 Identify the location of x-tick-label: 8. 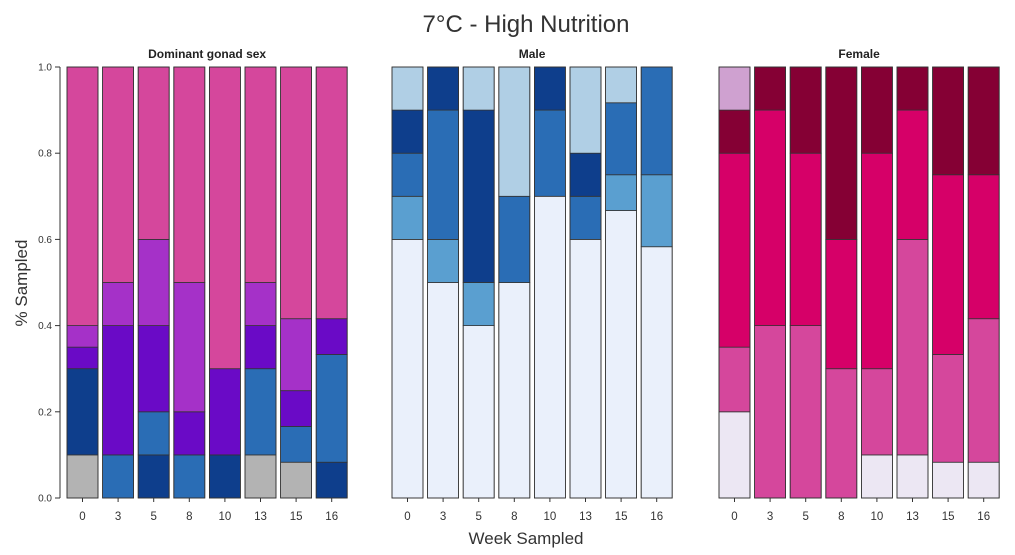
(514, 517).